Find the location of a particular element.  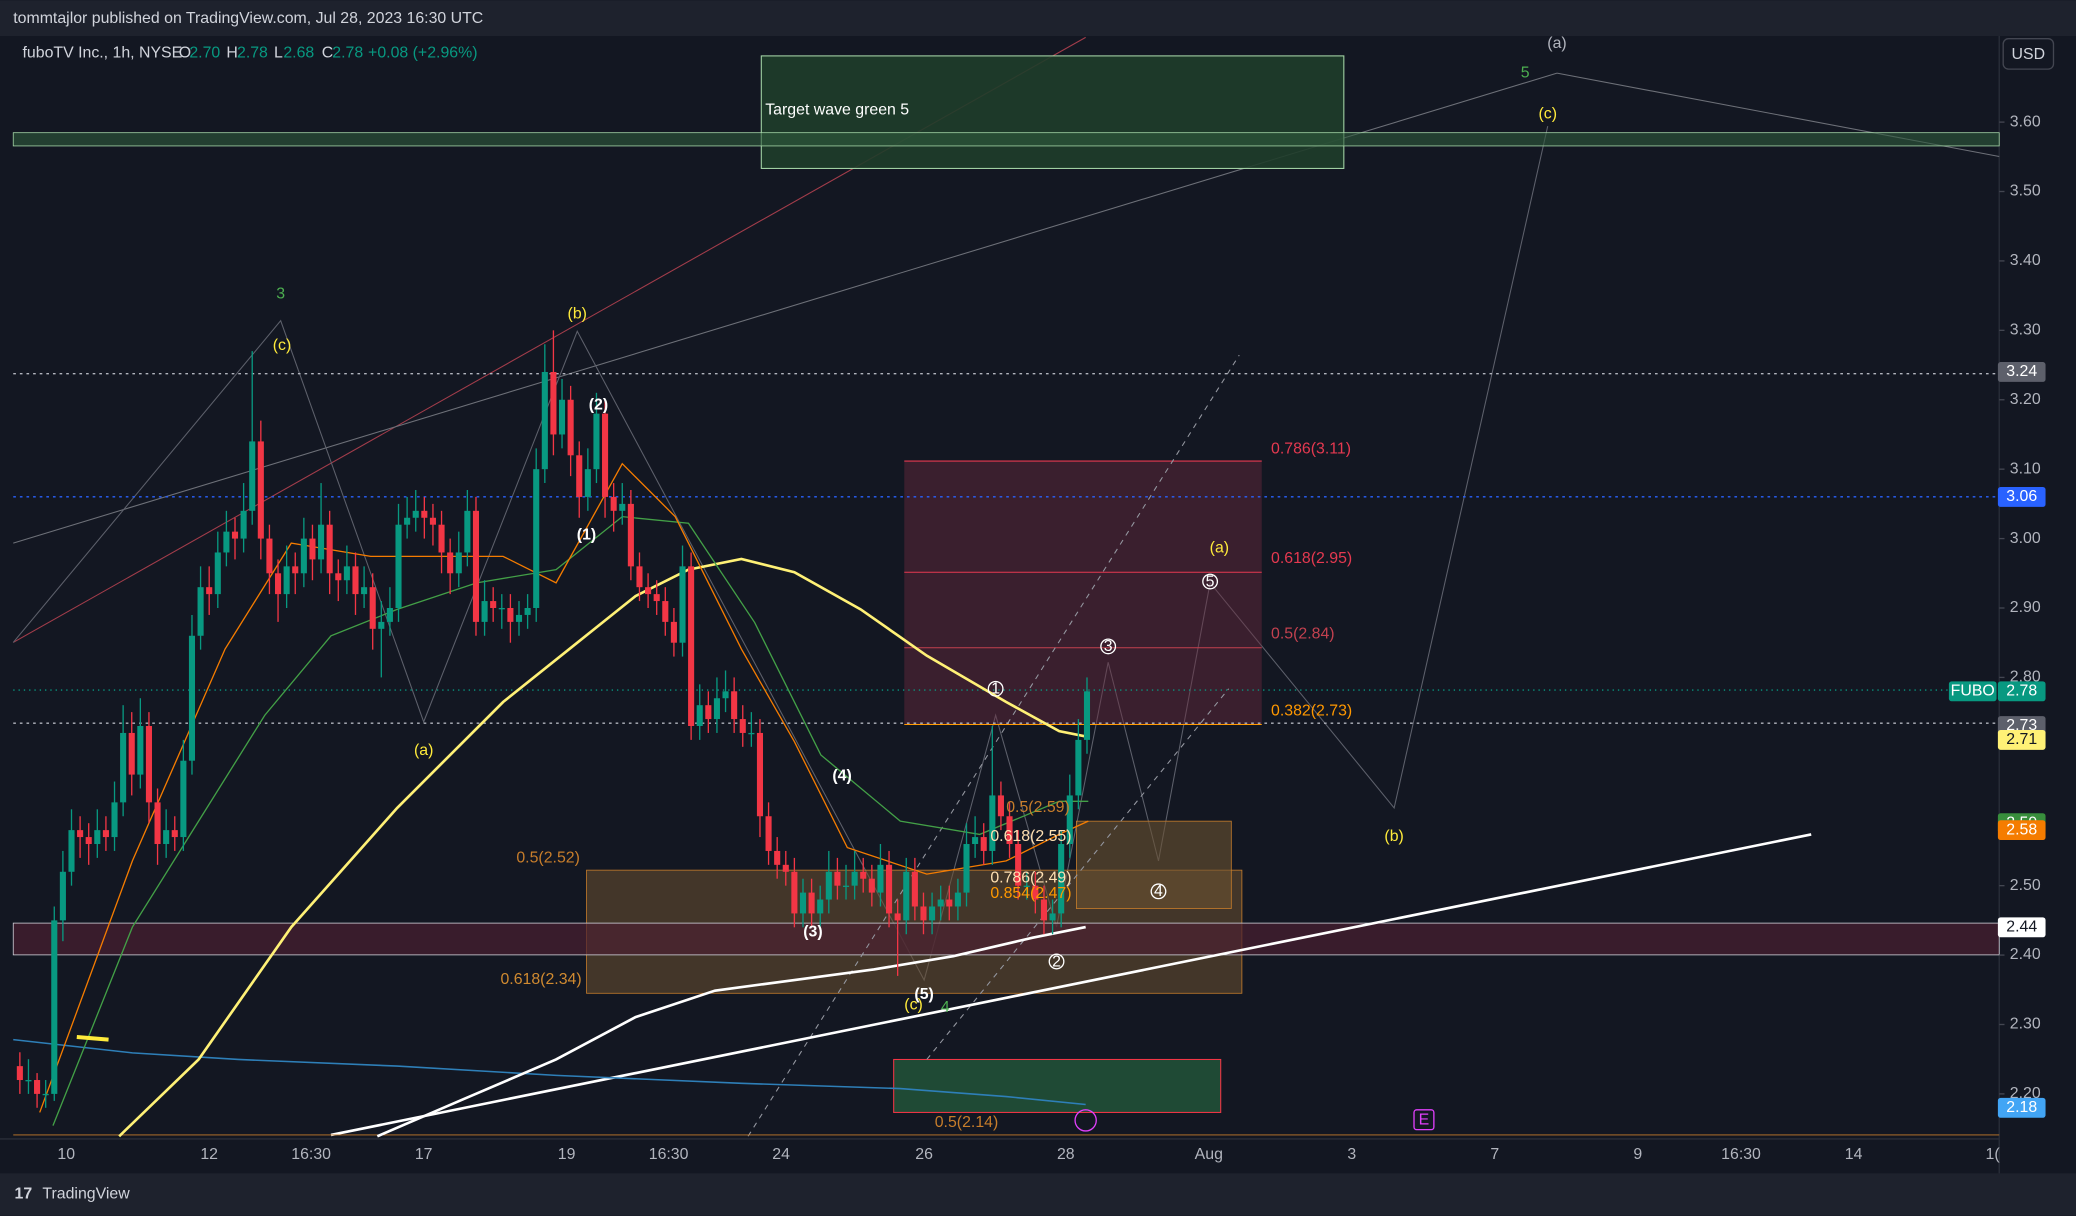

y-tick-label: 2.30 is located at coordinates (2025, 1024).